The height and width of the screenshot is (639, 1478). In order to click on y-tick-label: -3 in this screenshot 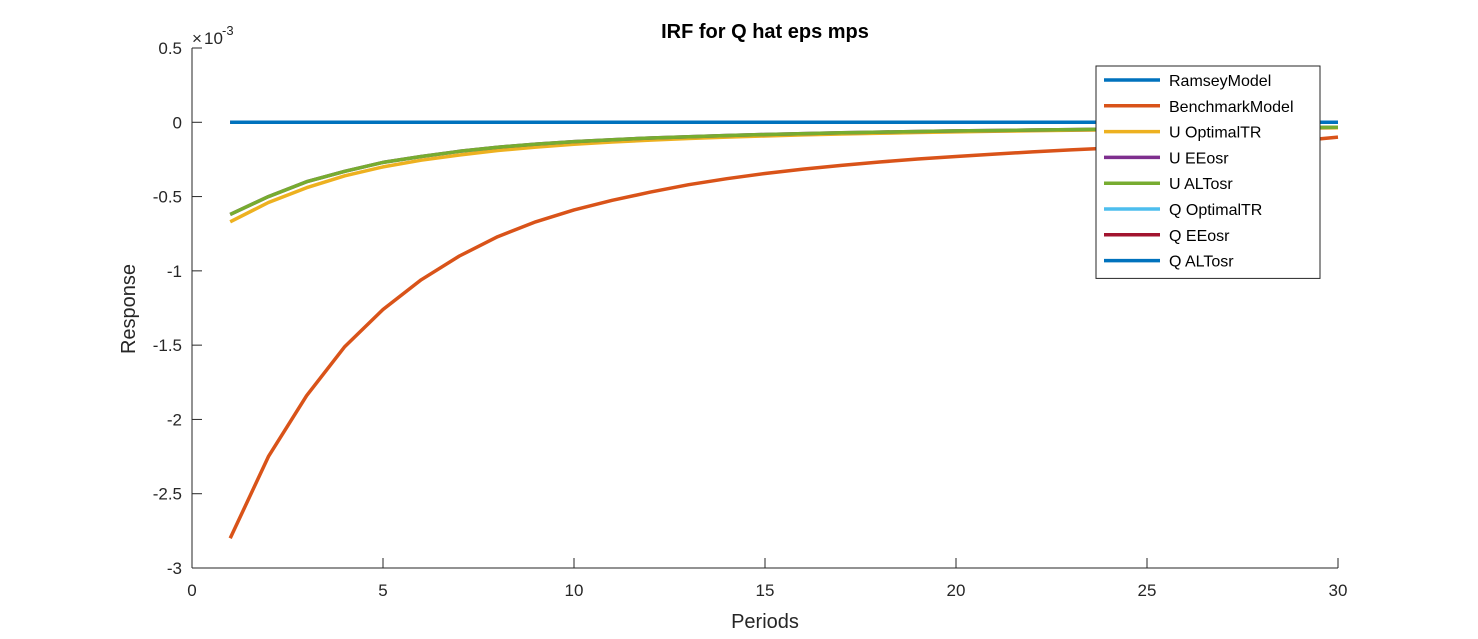, I will do `click(174, 568)`.